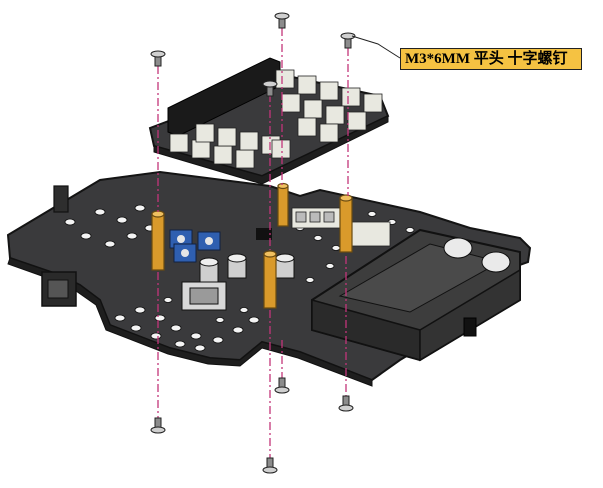 The image size is (603, 488). What do you see at coordinates (195, 246) in the screenshot?
I see `blue-capacitors` at bounding box center [195, 246].